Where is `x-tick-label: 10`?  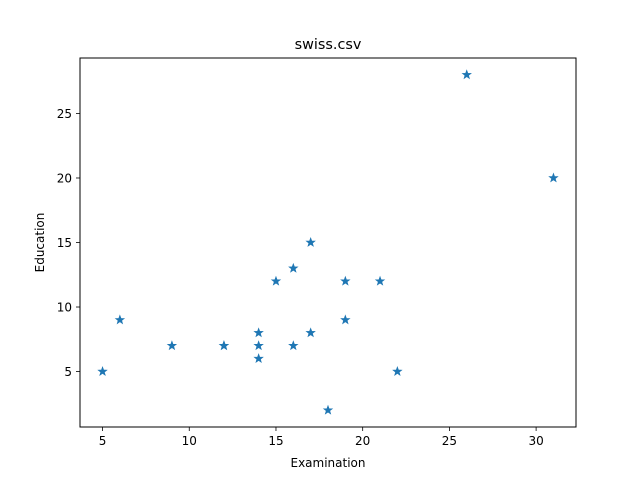
x-tick-label: 10 is located at coordinates (189, 441).